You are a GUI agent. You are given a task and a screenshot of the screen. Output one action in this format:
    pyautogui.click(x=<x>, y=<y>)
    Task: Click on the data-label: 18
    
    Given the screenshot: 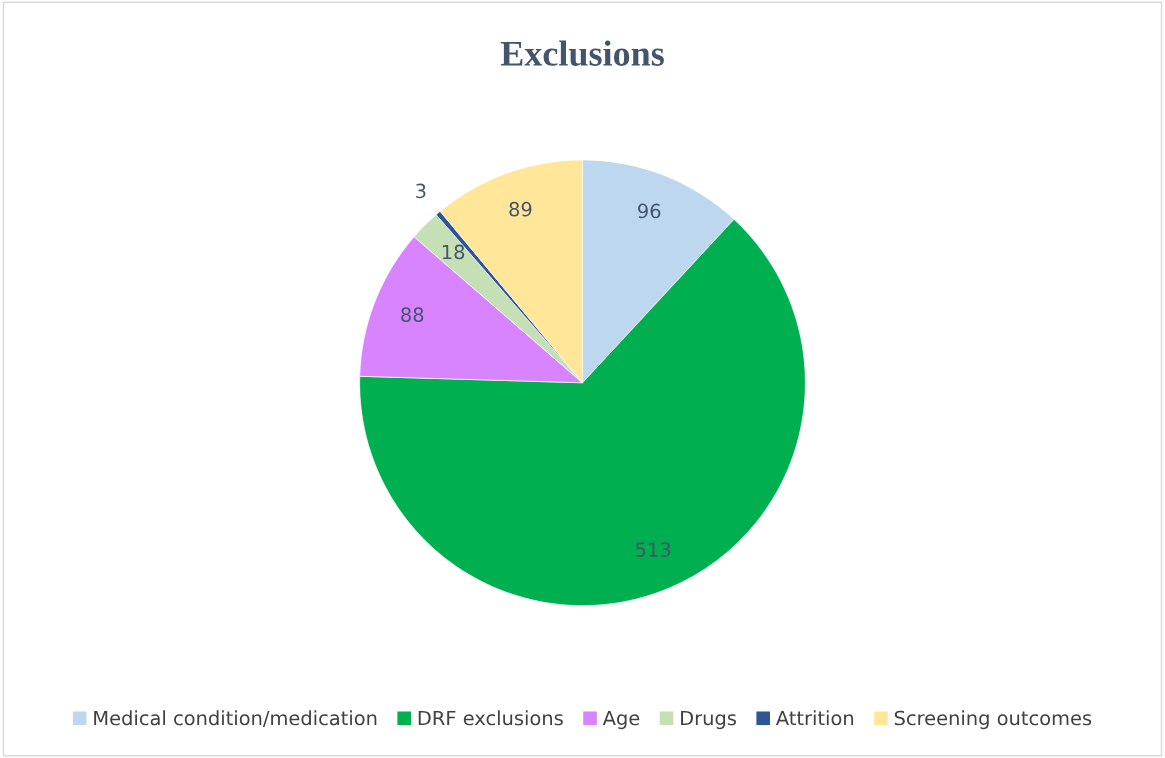 What is the action you would take?
    pyautogui.click(x=453, y=252)
    